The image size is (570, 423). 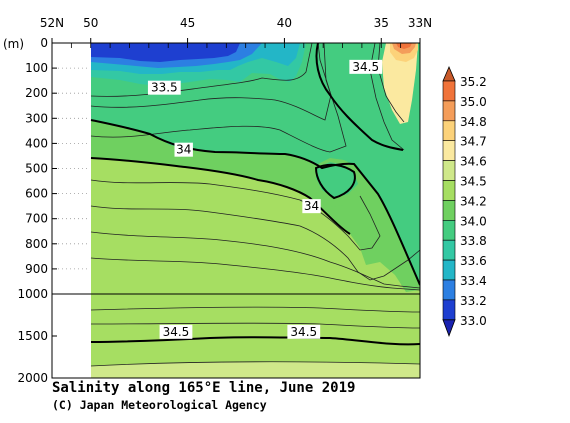 I want to click on x-tick-label: 50, so click(x=90, y=23).